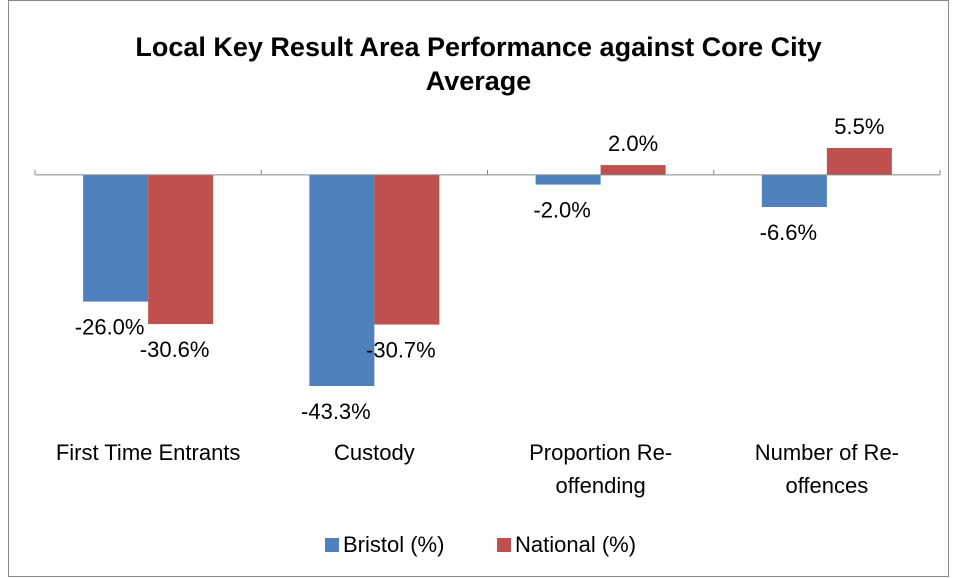 Image resolution: width=957 pixels, height=578 pixels. Describe the element at coordinates (110, 326) in the screenshot. I see `value-label: -26.0%` at that location.